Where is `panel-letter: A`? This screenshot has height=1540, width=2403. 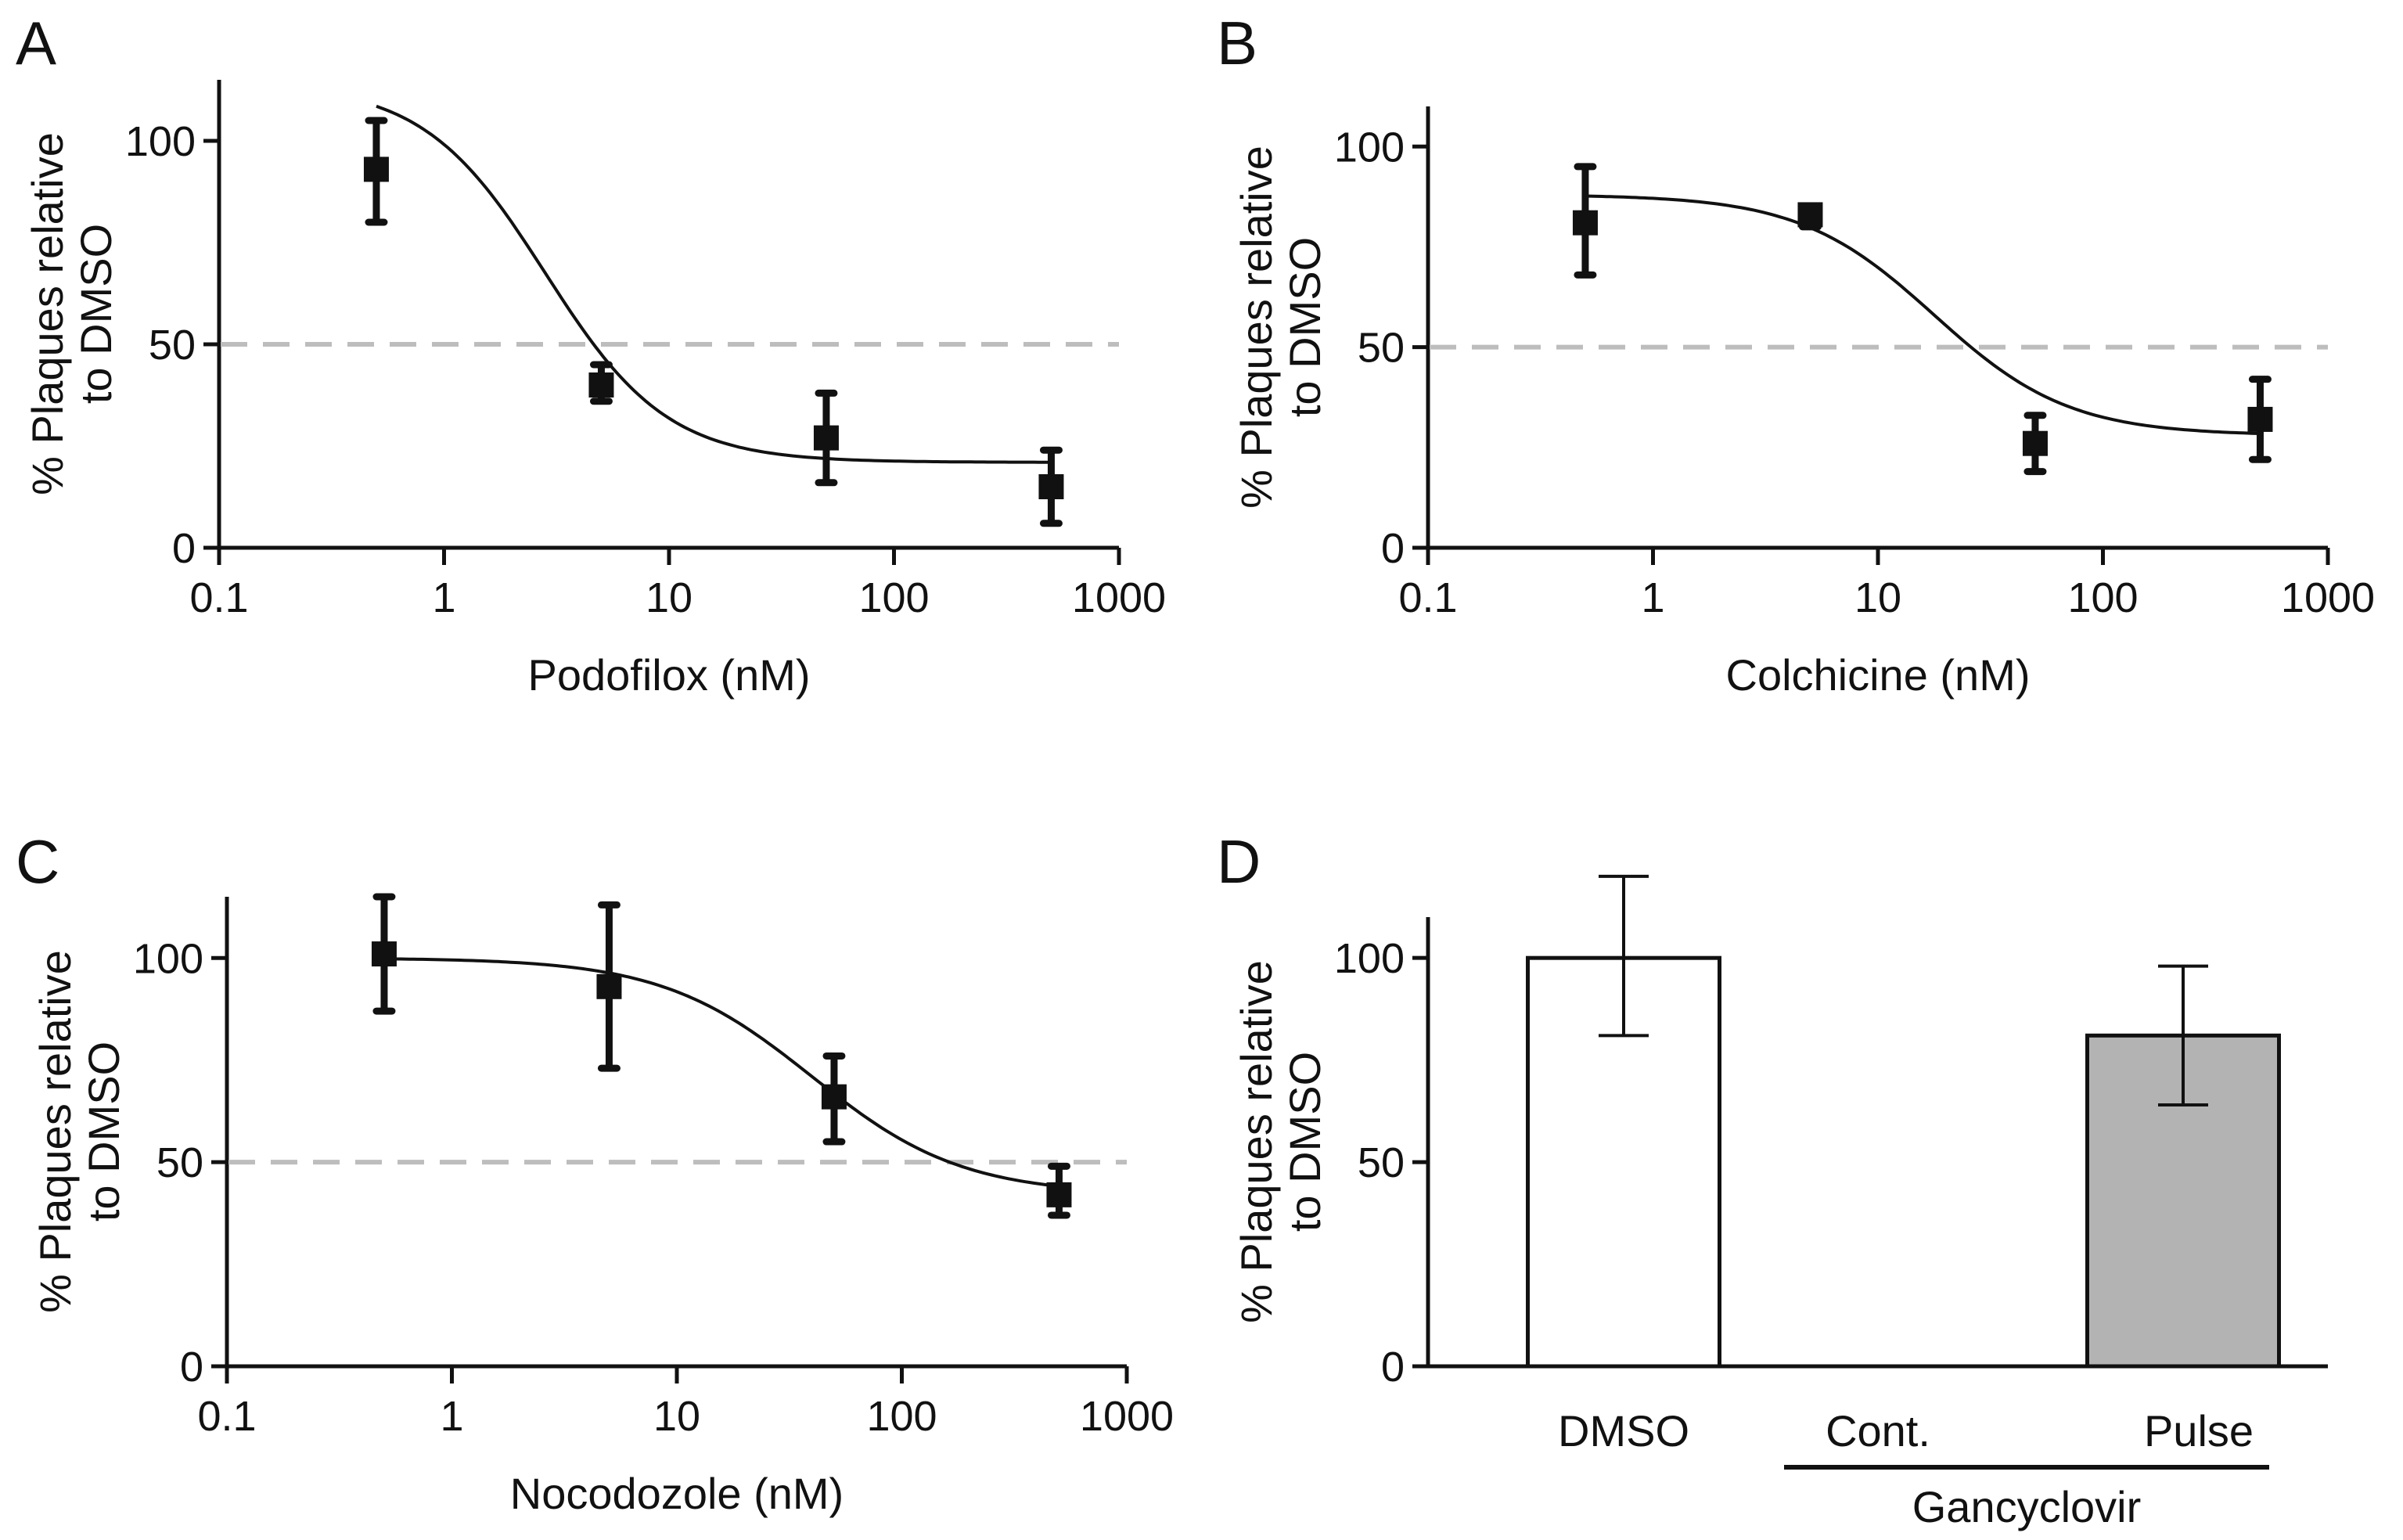
panel-letter: A is located at coordinates (36, 43).